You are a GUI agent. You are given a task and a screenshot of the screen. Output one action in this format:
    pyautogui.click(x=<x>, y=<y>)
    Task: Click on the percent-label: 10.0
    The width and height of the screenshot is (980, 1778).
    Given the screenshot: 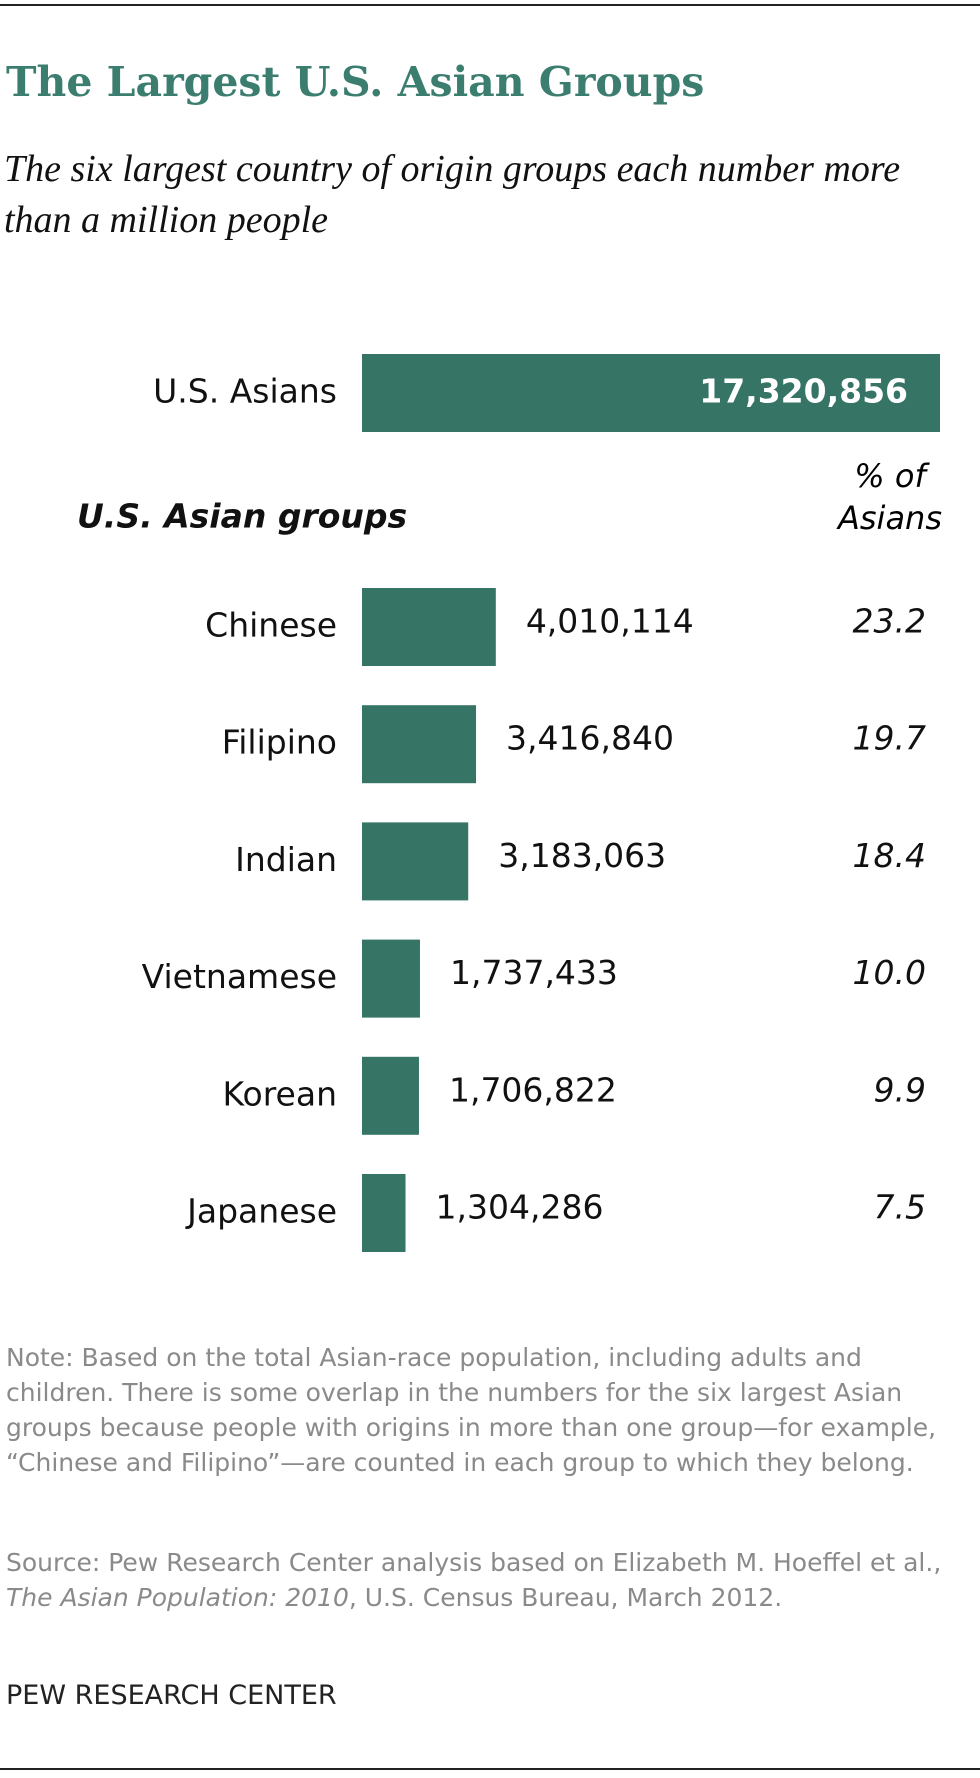 What is the action you would take?
    pyautogui.click(x=889, y=972)
    